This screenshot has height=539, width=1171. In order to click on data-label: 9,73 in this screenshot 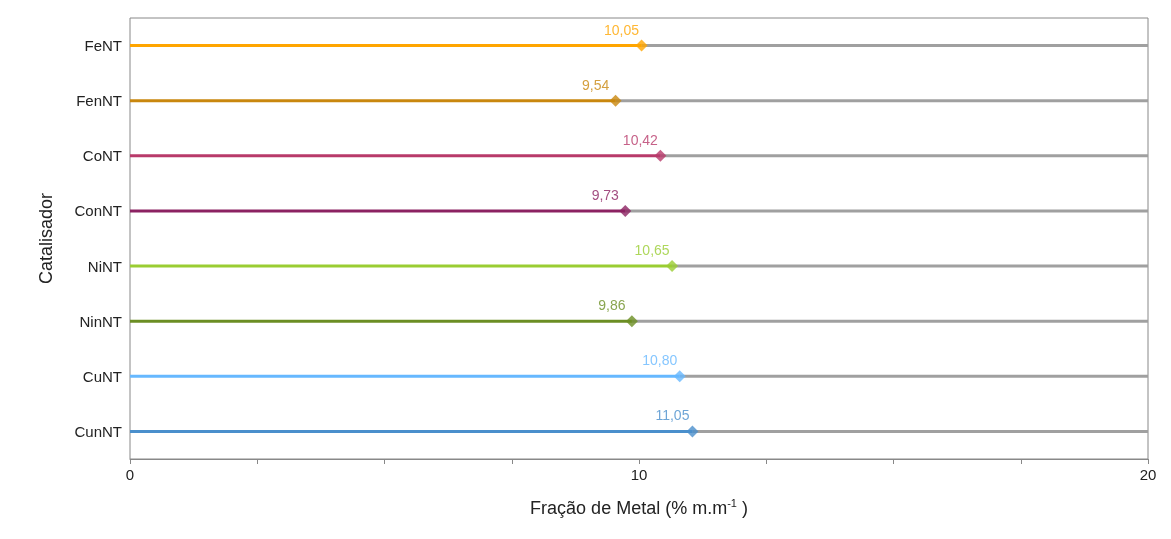, I will do `click(605, 194)`.